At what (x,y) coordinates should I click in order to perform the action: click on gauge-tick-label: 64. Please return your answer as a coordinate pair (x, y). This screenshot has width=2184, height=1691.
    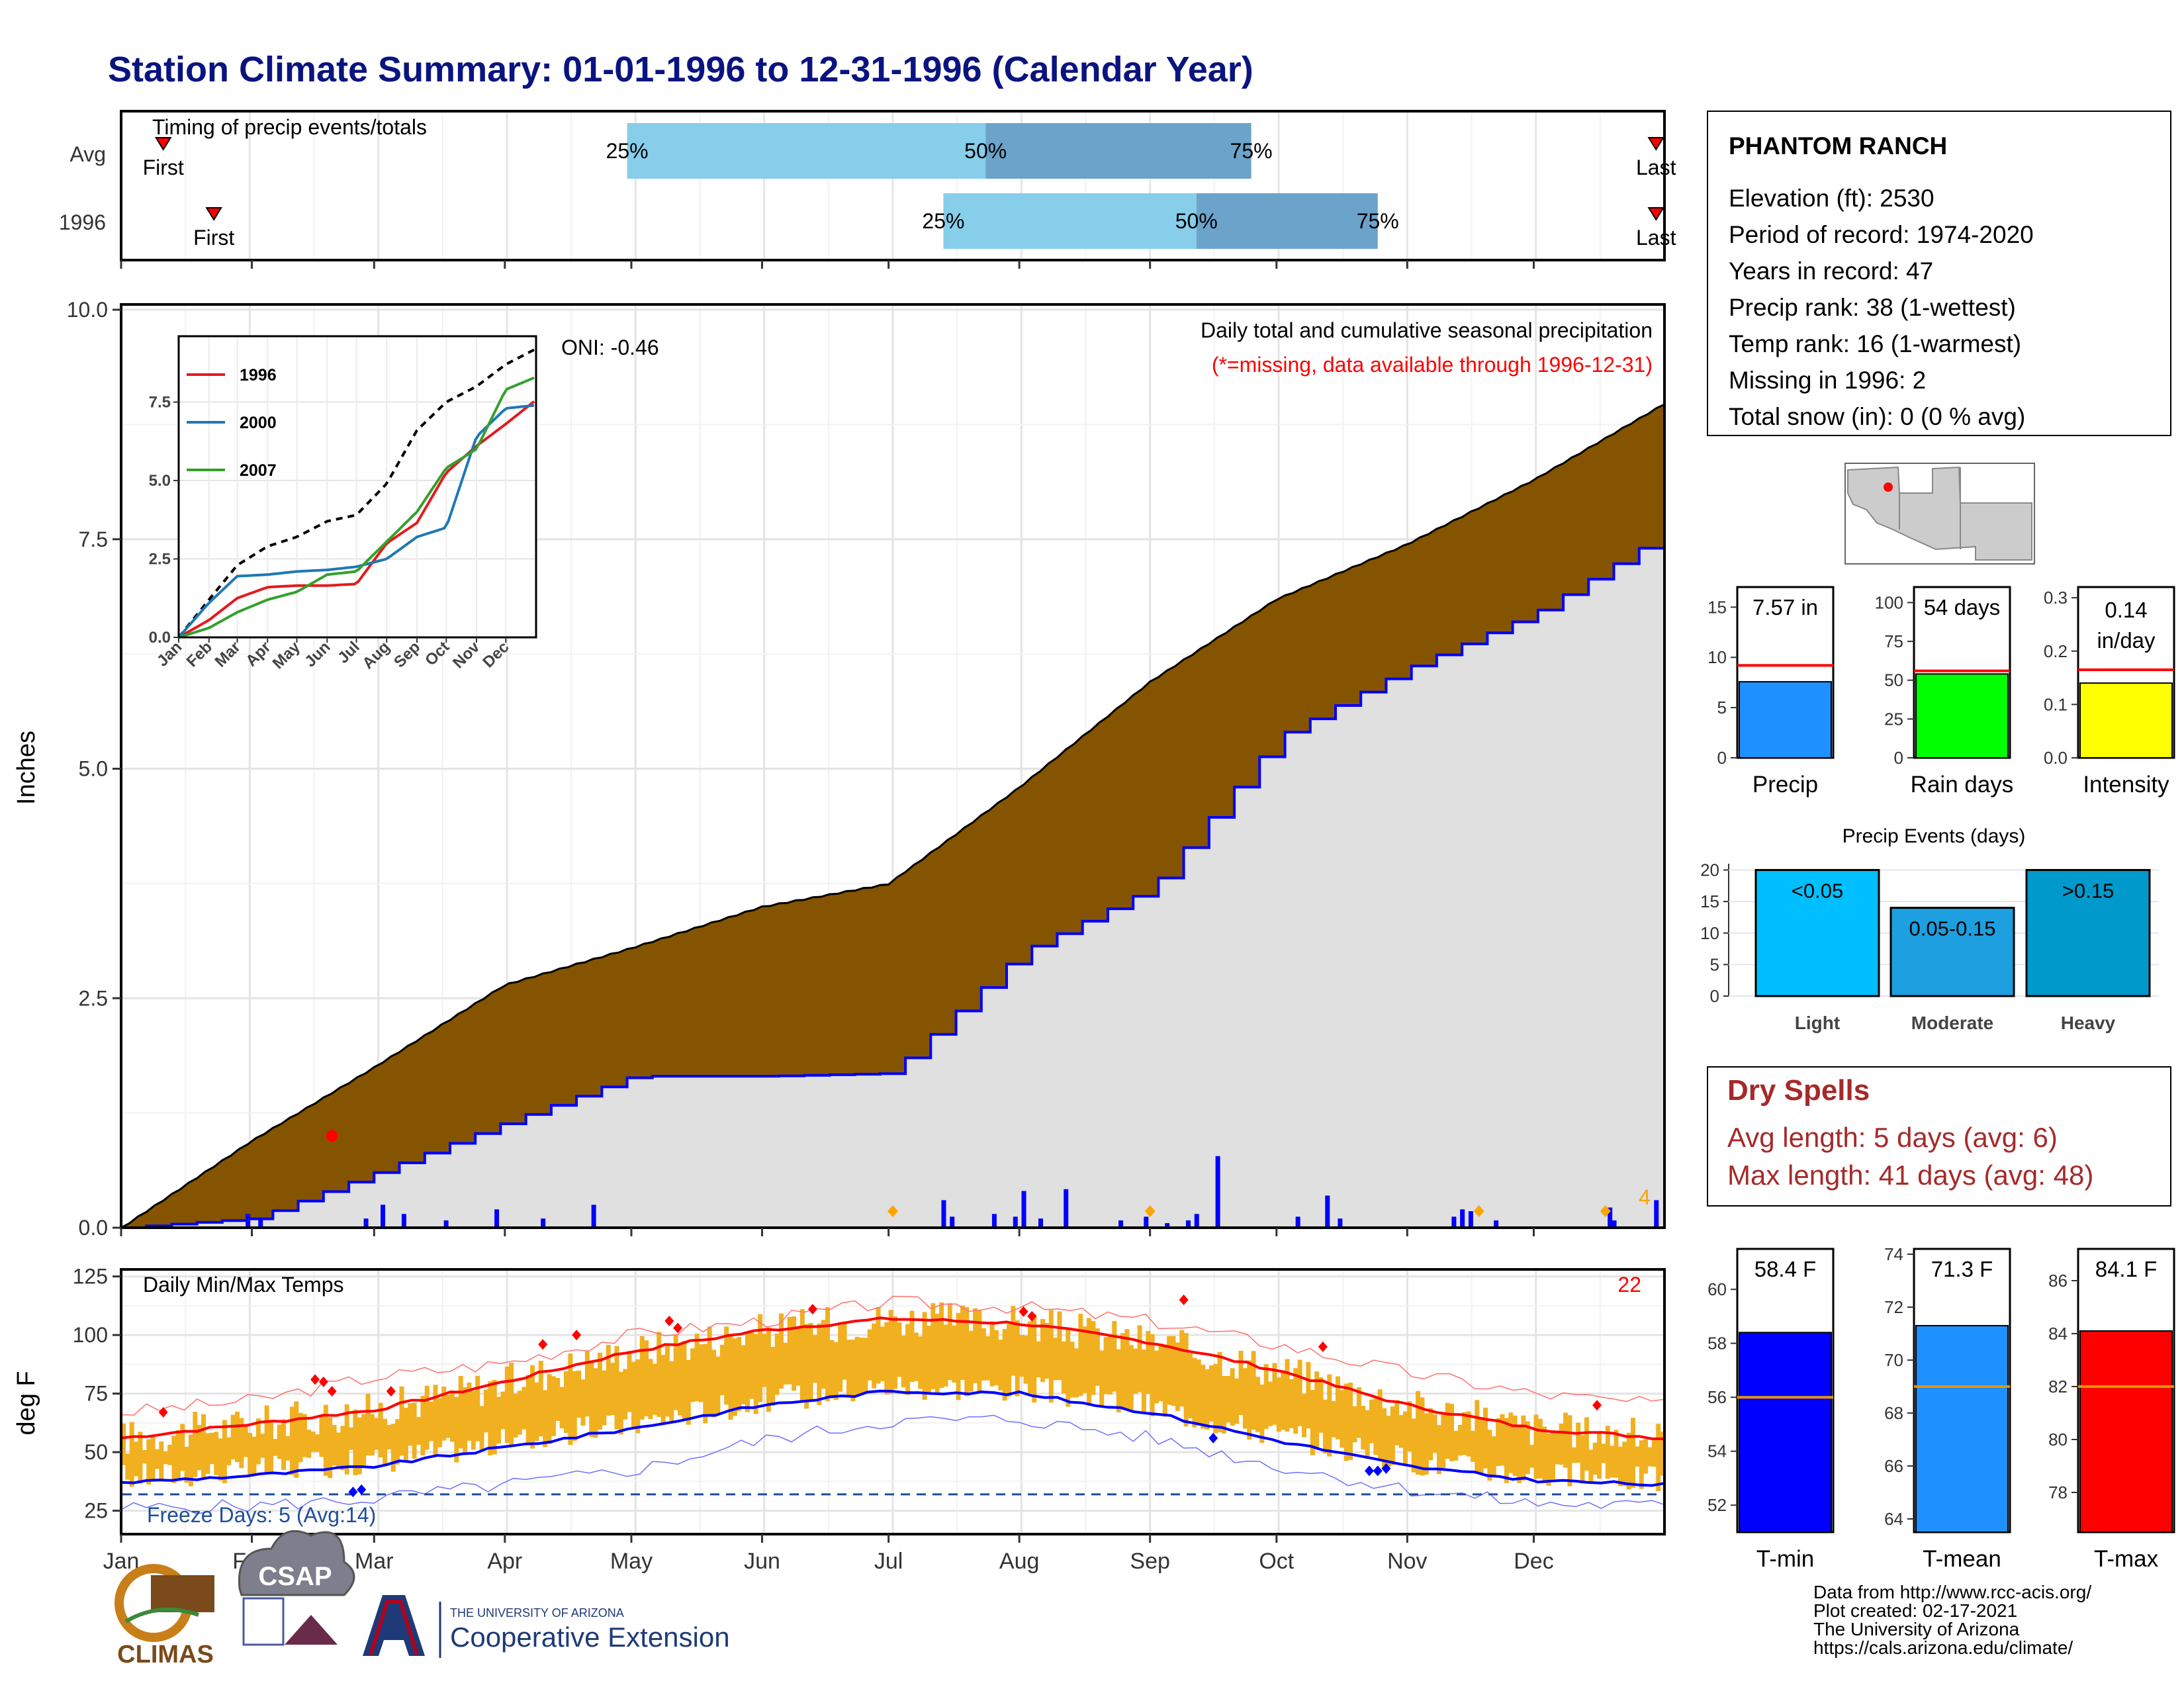
    Looking at the image, I should click on (1894, 1519).